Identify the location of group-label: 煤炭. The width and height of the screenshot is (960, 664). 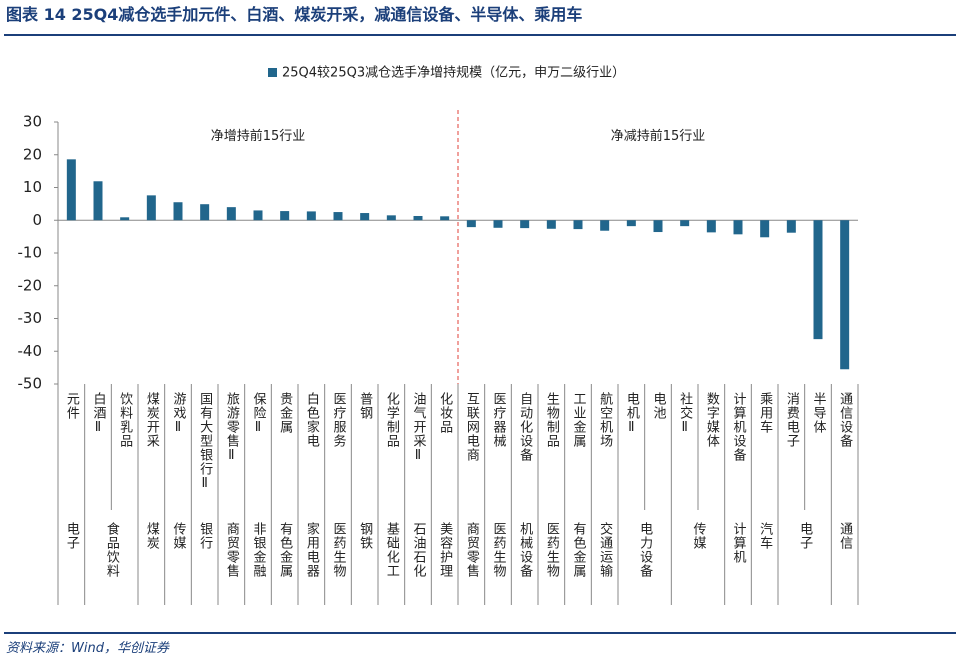
(152, 536).